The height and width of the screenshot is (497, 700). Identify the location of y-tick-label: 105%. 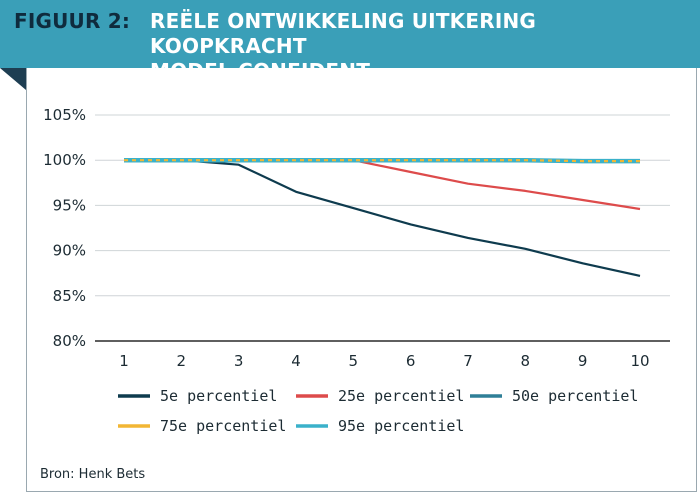
(64, 115).